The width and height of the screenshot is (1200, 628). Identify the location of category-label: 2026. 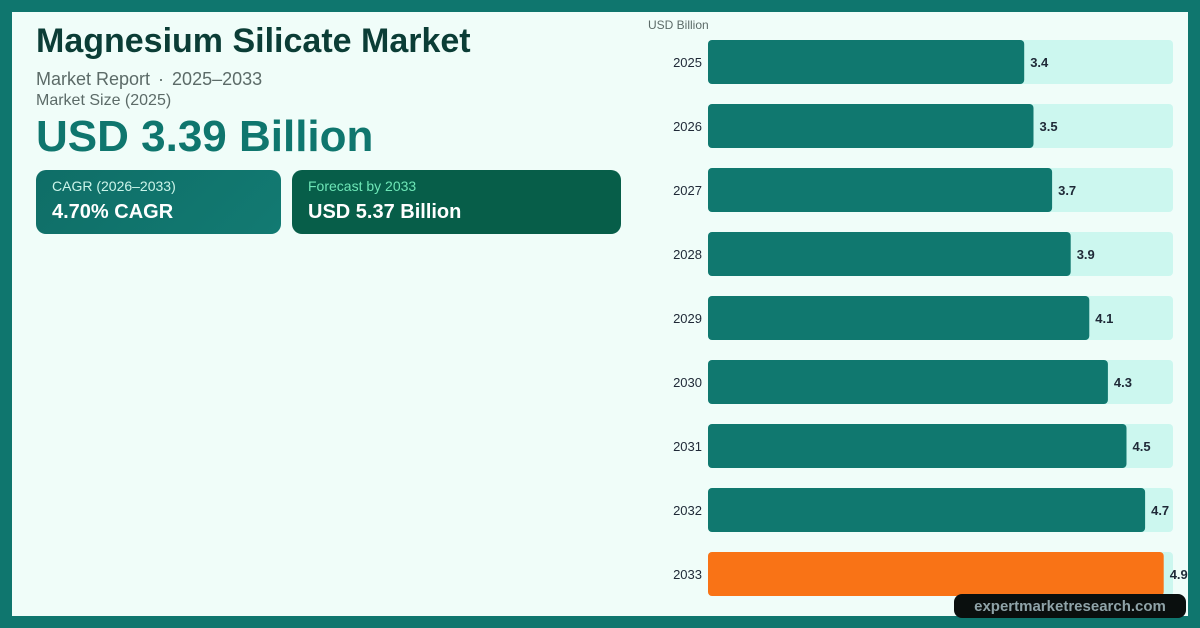
(687, 126).